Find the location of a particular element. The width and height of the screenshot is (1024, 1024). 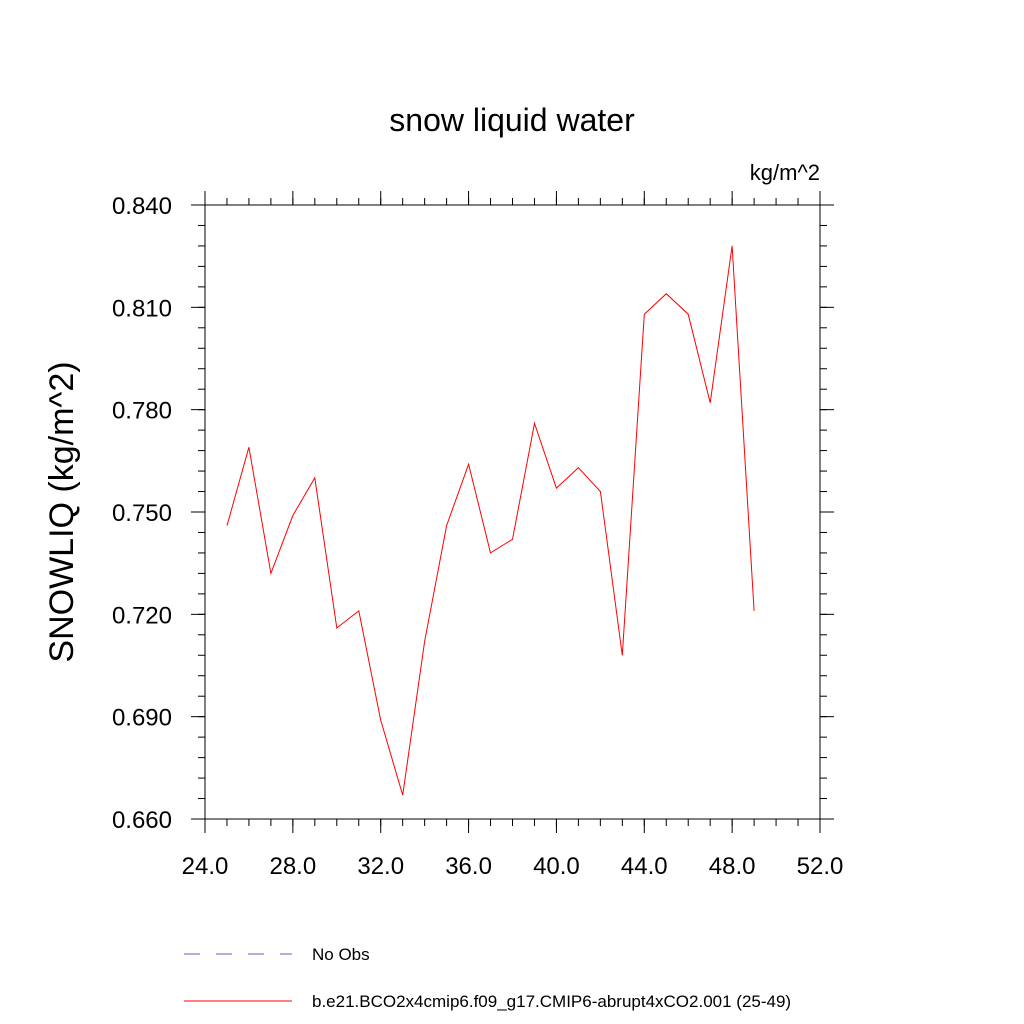

x-tick-label: 28.0 is located at coordinates (292, 866).